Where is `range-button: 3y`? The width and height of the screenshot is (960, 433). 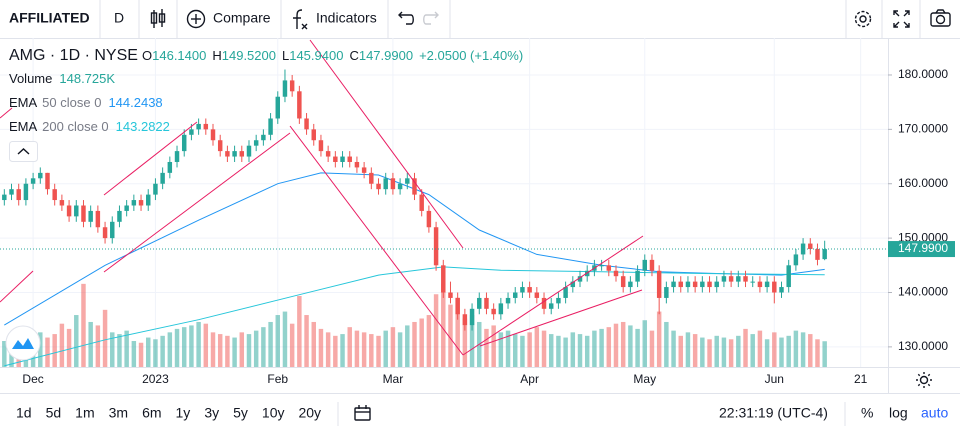
range-button: 3y is located at coordinates (211, 413).